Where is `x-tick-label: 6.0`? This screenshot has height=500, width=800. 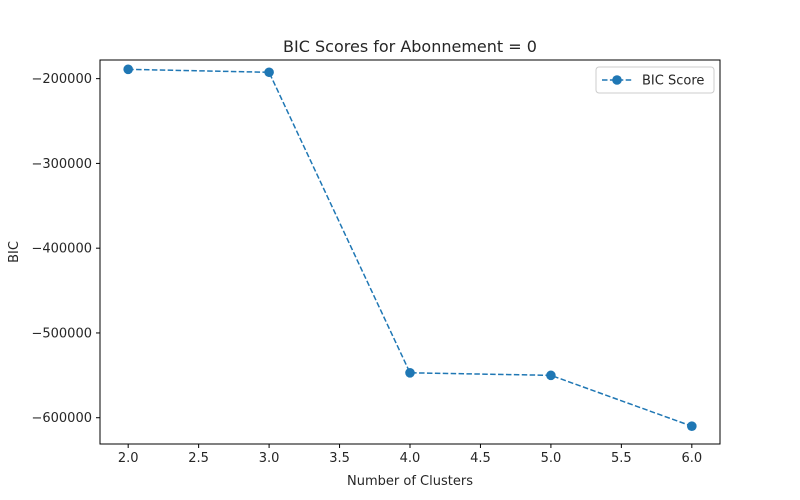
x-tick-label: 6.0 is located at coordinates (691, 458).